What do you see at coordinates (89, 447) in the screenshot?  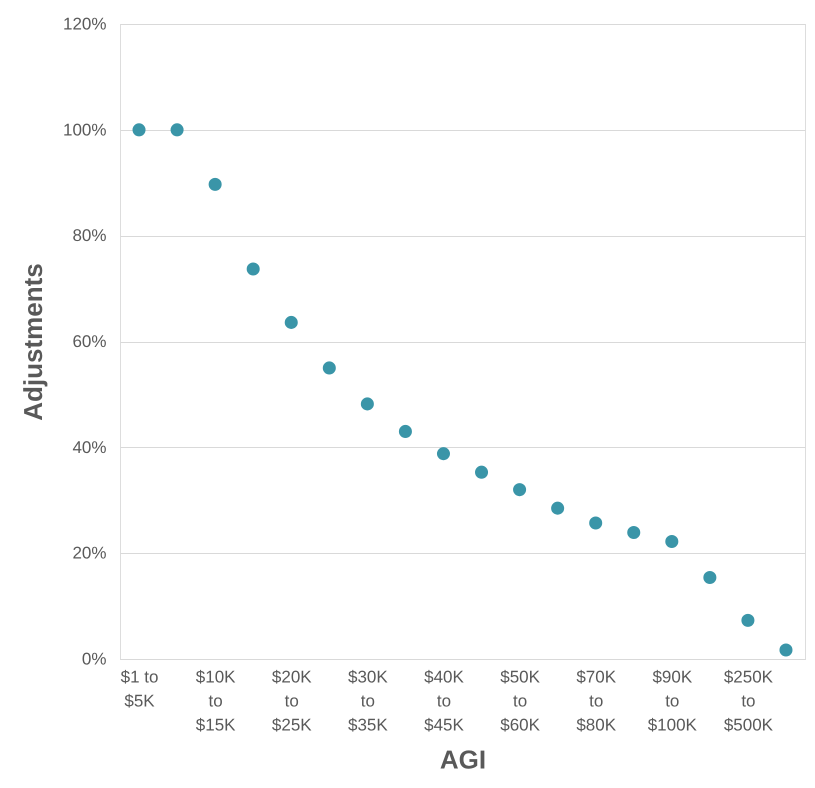 I see `y-tick-label: 40%` at bounding box center [89, 447].